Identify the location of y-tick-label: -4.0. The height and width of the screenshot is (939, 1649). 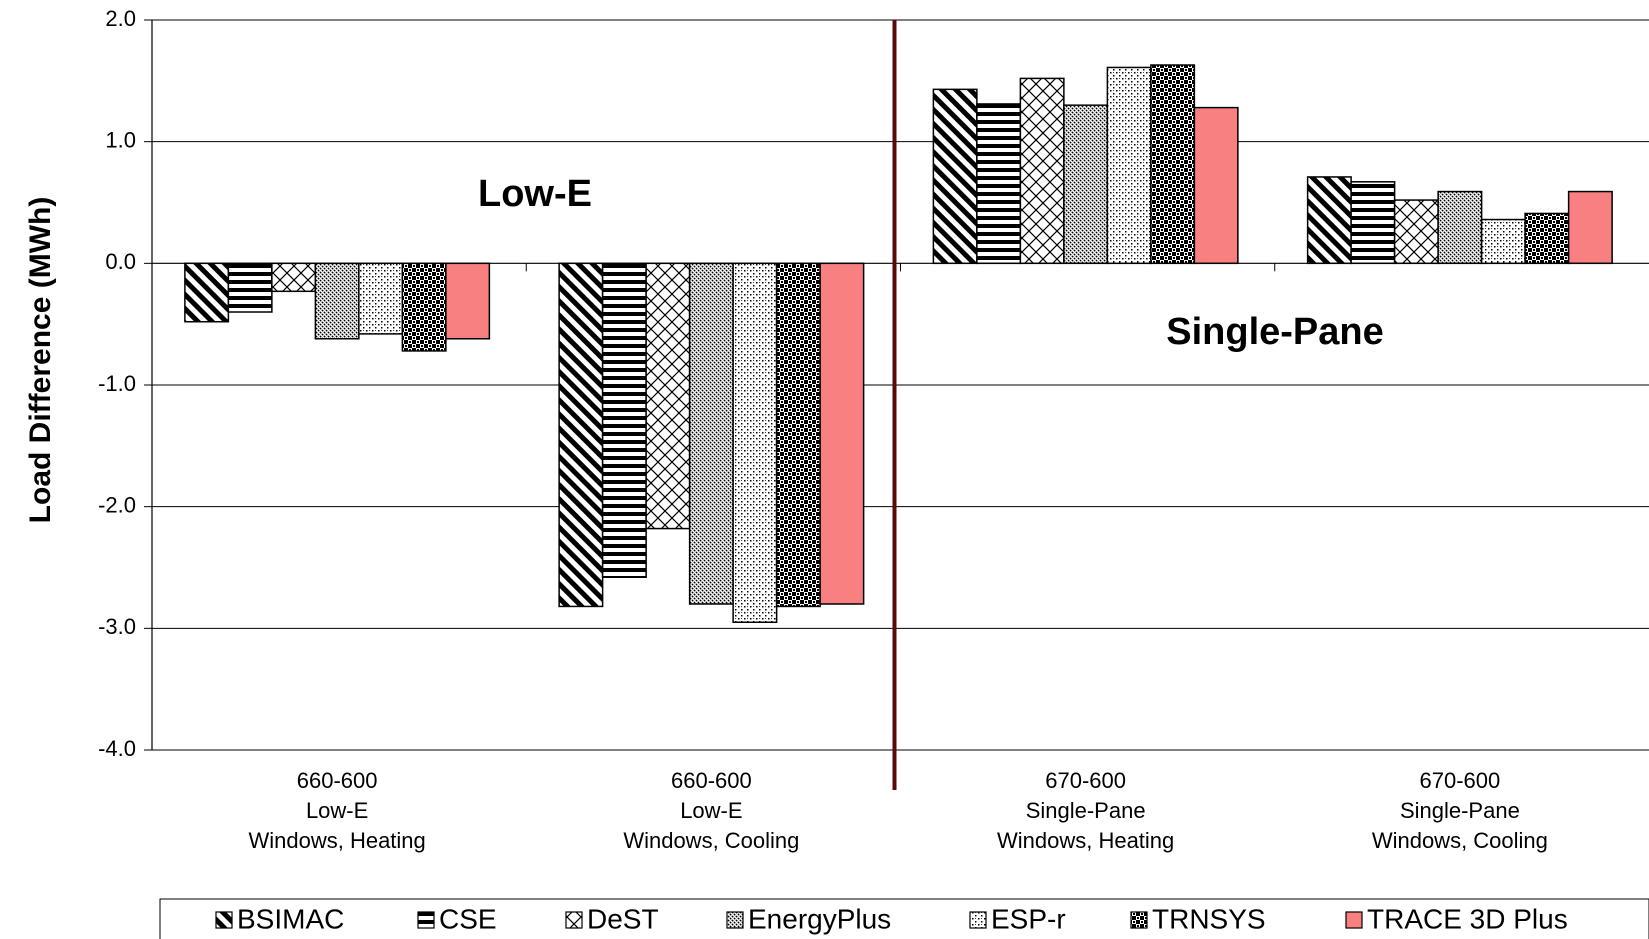
(117, 748).